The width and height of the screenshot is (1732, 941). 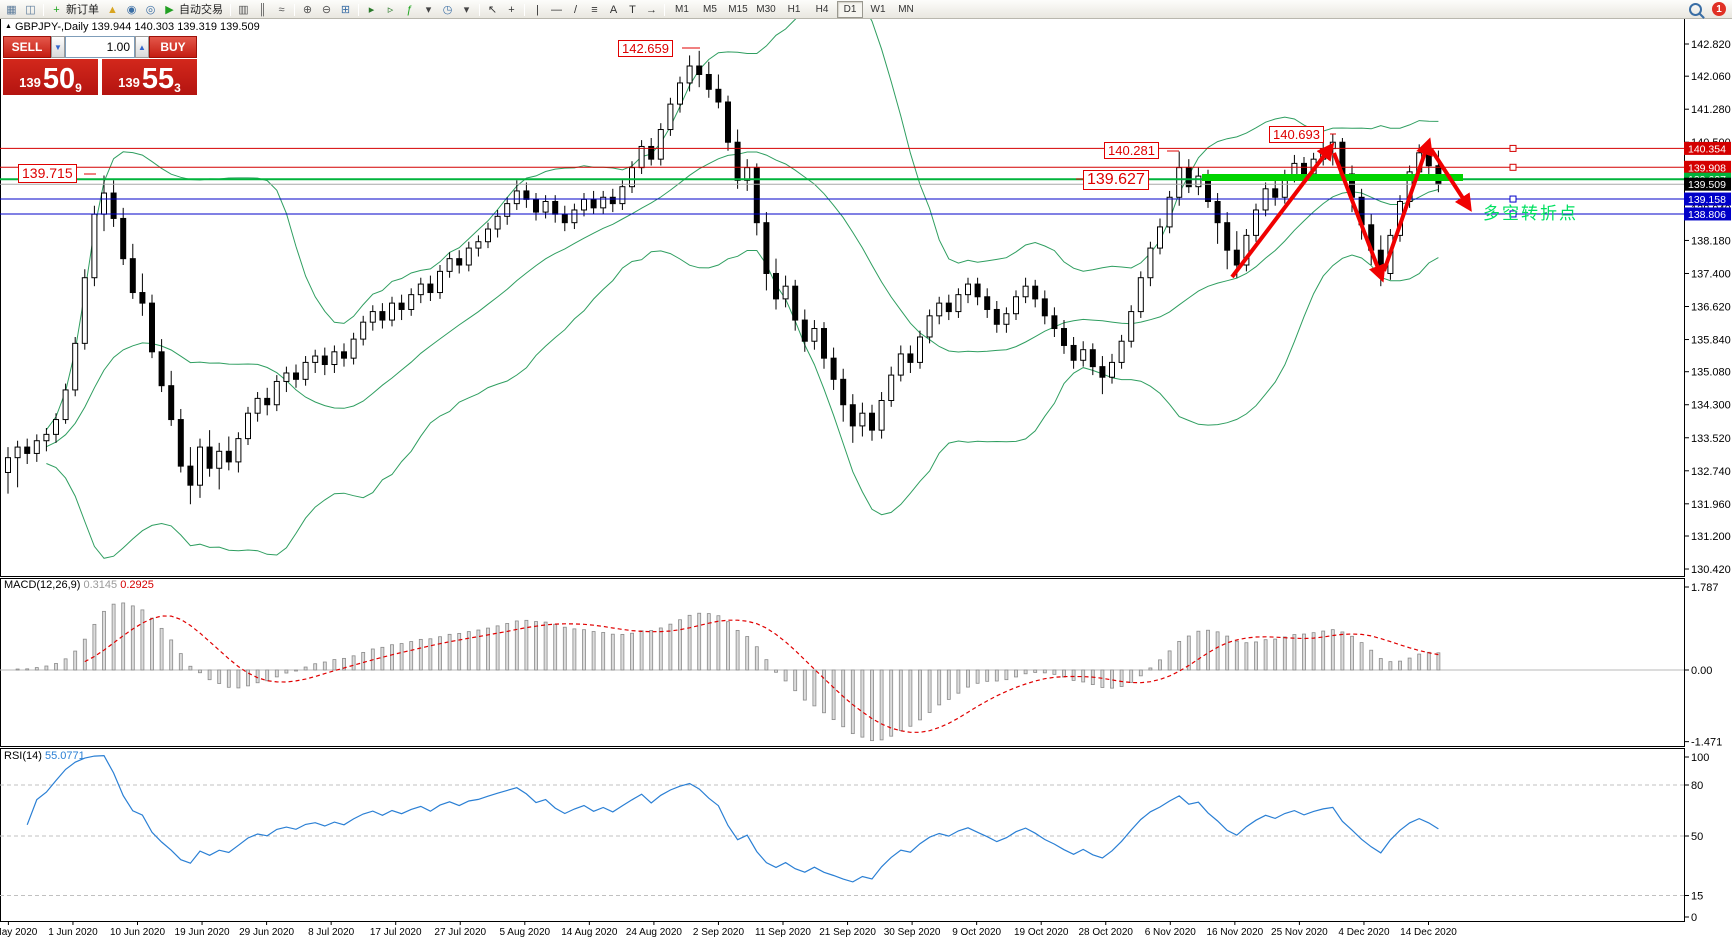 I want to click on price-annotation-139627: 139.627, so click(x=1116, y=180).